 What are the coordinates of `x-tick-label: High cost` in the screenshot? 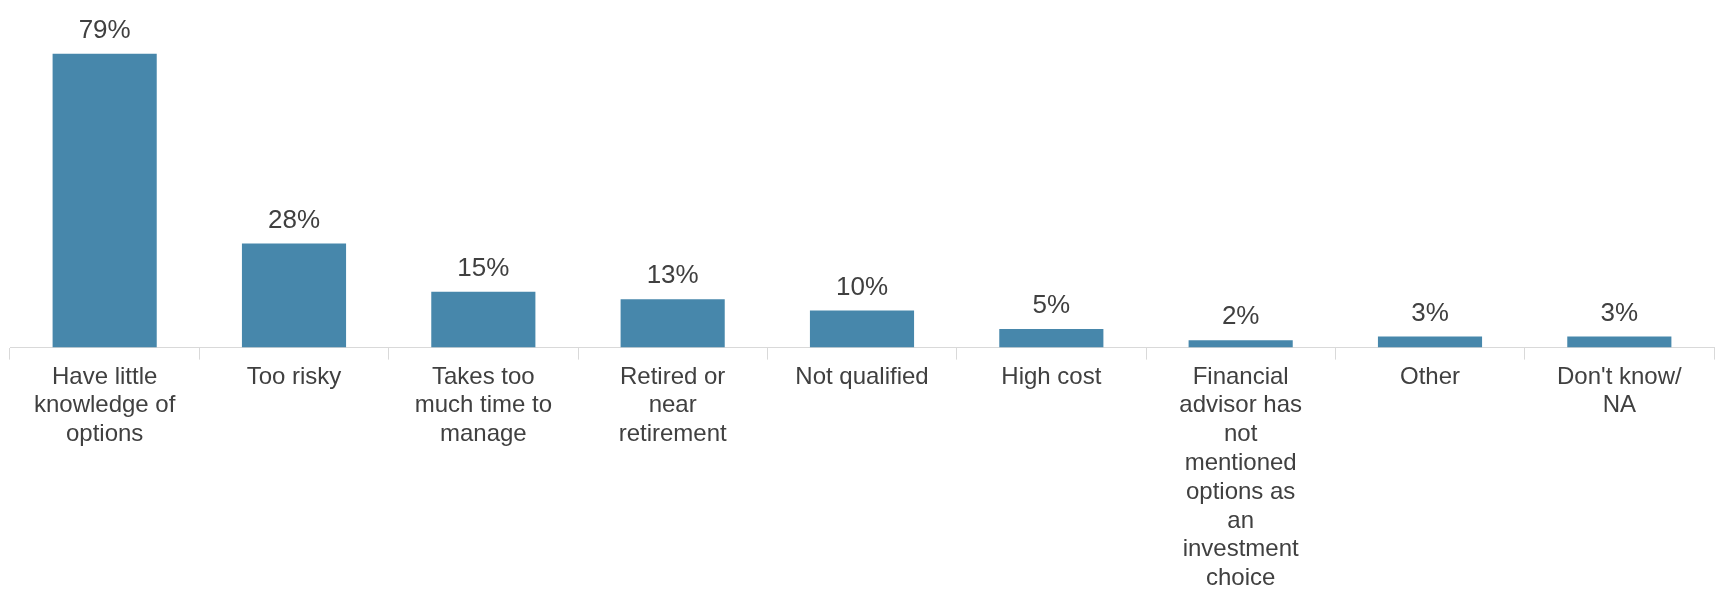 It's located at (1051, 375).